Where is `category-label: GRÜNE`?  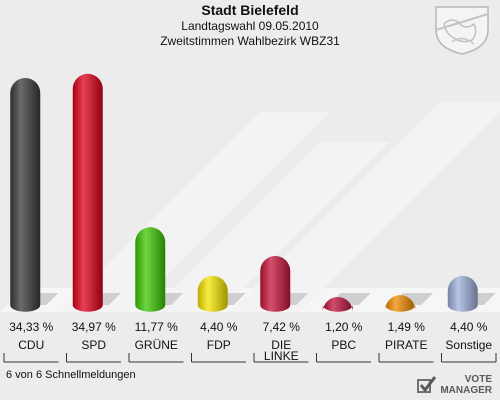
category-label: GRÜNE is located at coordinates (156, 345).